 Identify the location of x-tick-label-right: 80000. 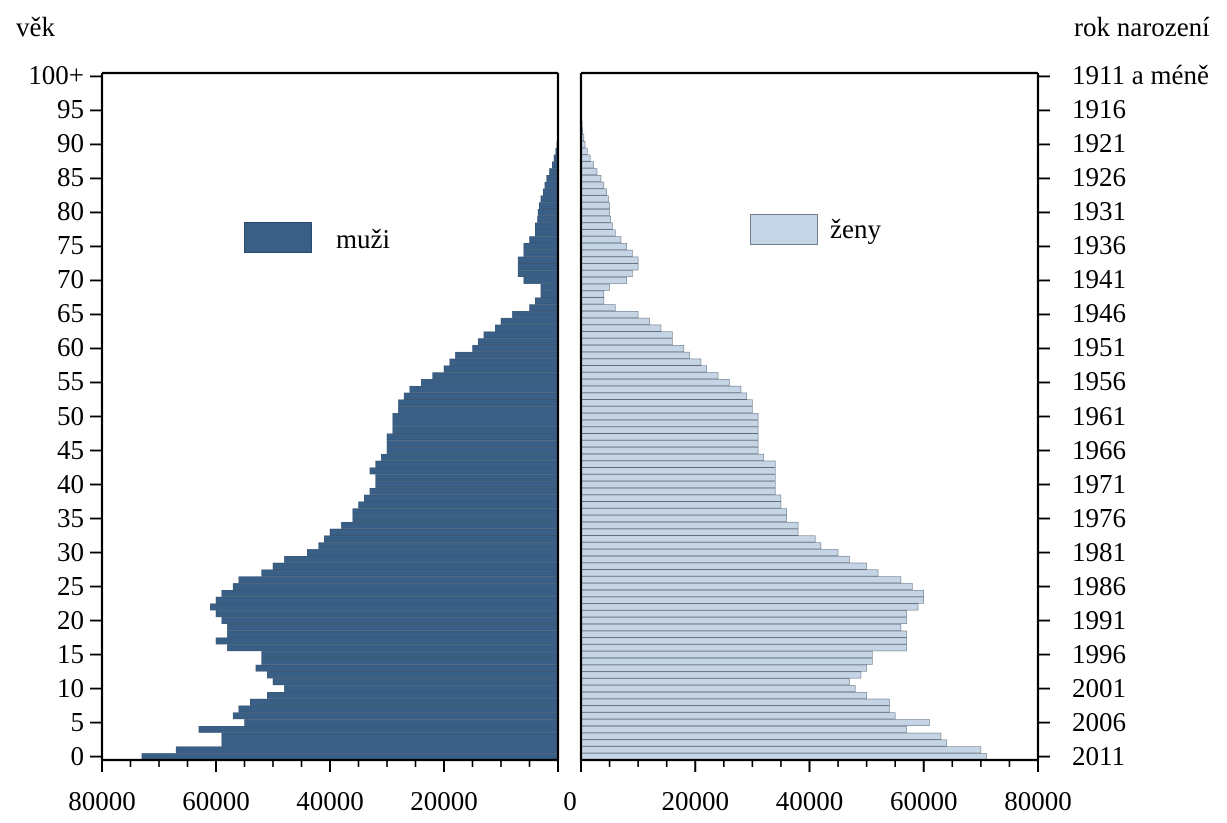
(1038, 801).